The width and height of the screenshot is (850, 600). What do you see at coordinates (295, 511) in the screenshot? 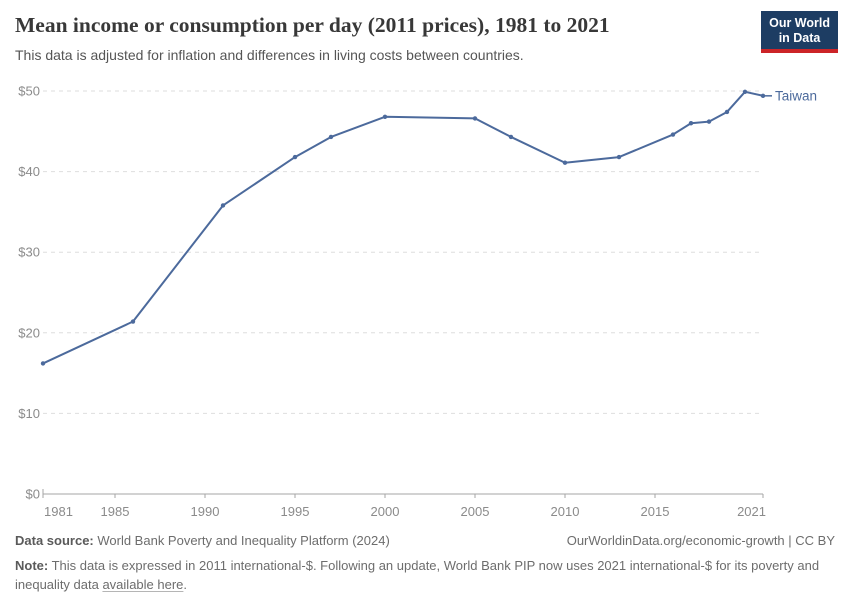
I see `x-tick-label: 1995` at bounding box center [295, 511].